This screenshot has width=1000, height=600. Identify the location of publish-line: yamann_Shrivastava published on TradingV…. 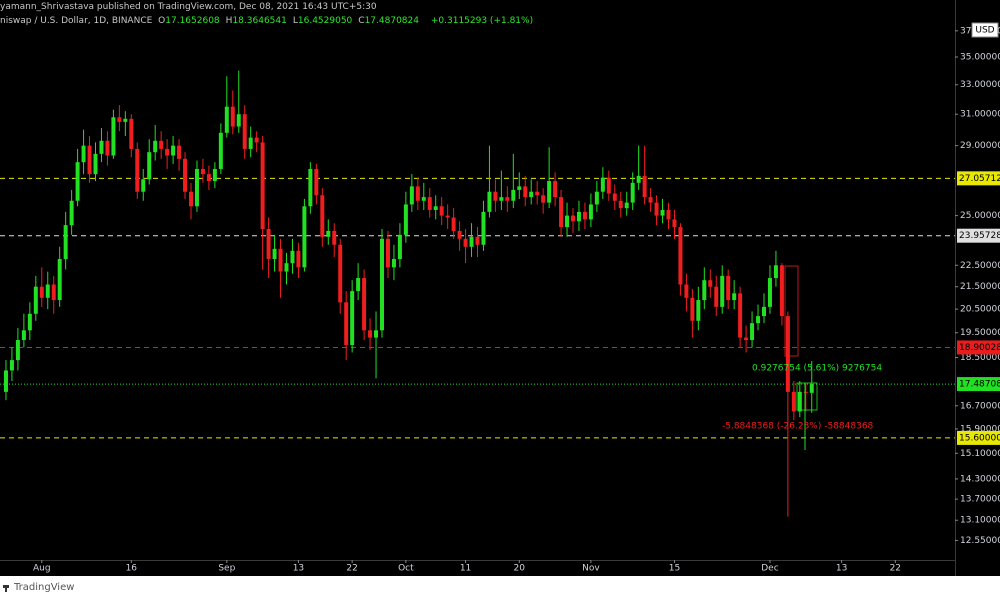
(188, 7).